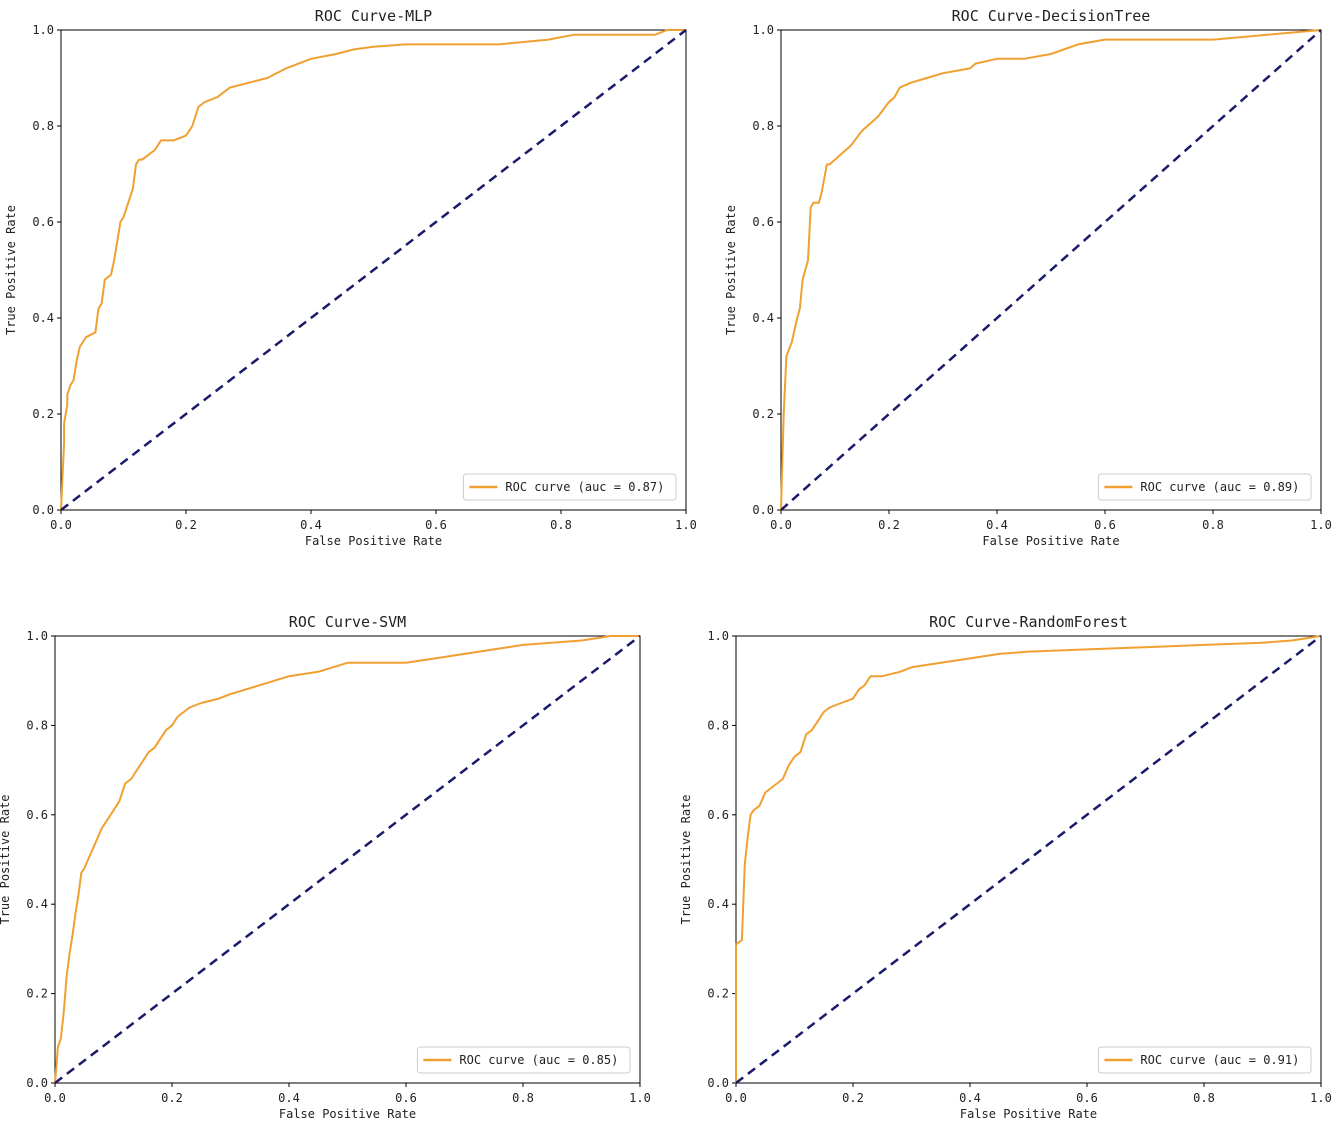 This screenshot has width=1337, height=1130. What do you see at coordinates (584, 487) in the screenshot?
I see `legend-label: ROC curve (auc = 0.87)` at bounding box center [584, 487].